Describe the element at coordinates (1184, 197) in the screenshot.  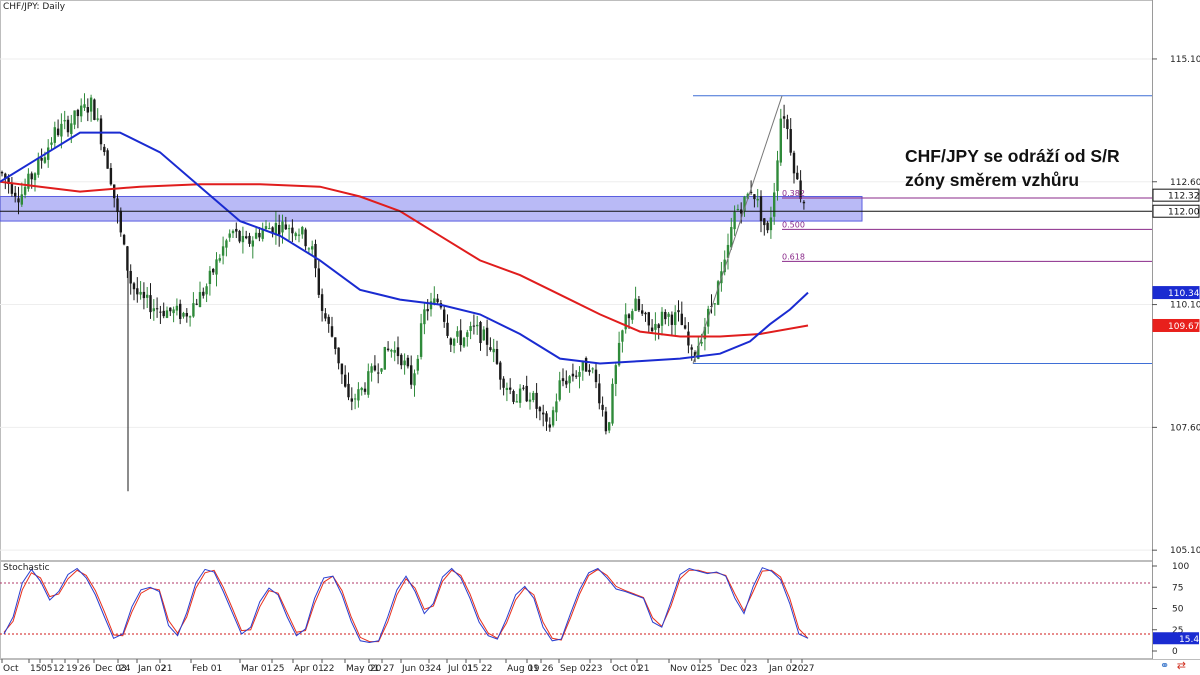
I see `price-tag-label: 112.327` at that location.